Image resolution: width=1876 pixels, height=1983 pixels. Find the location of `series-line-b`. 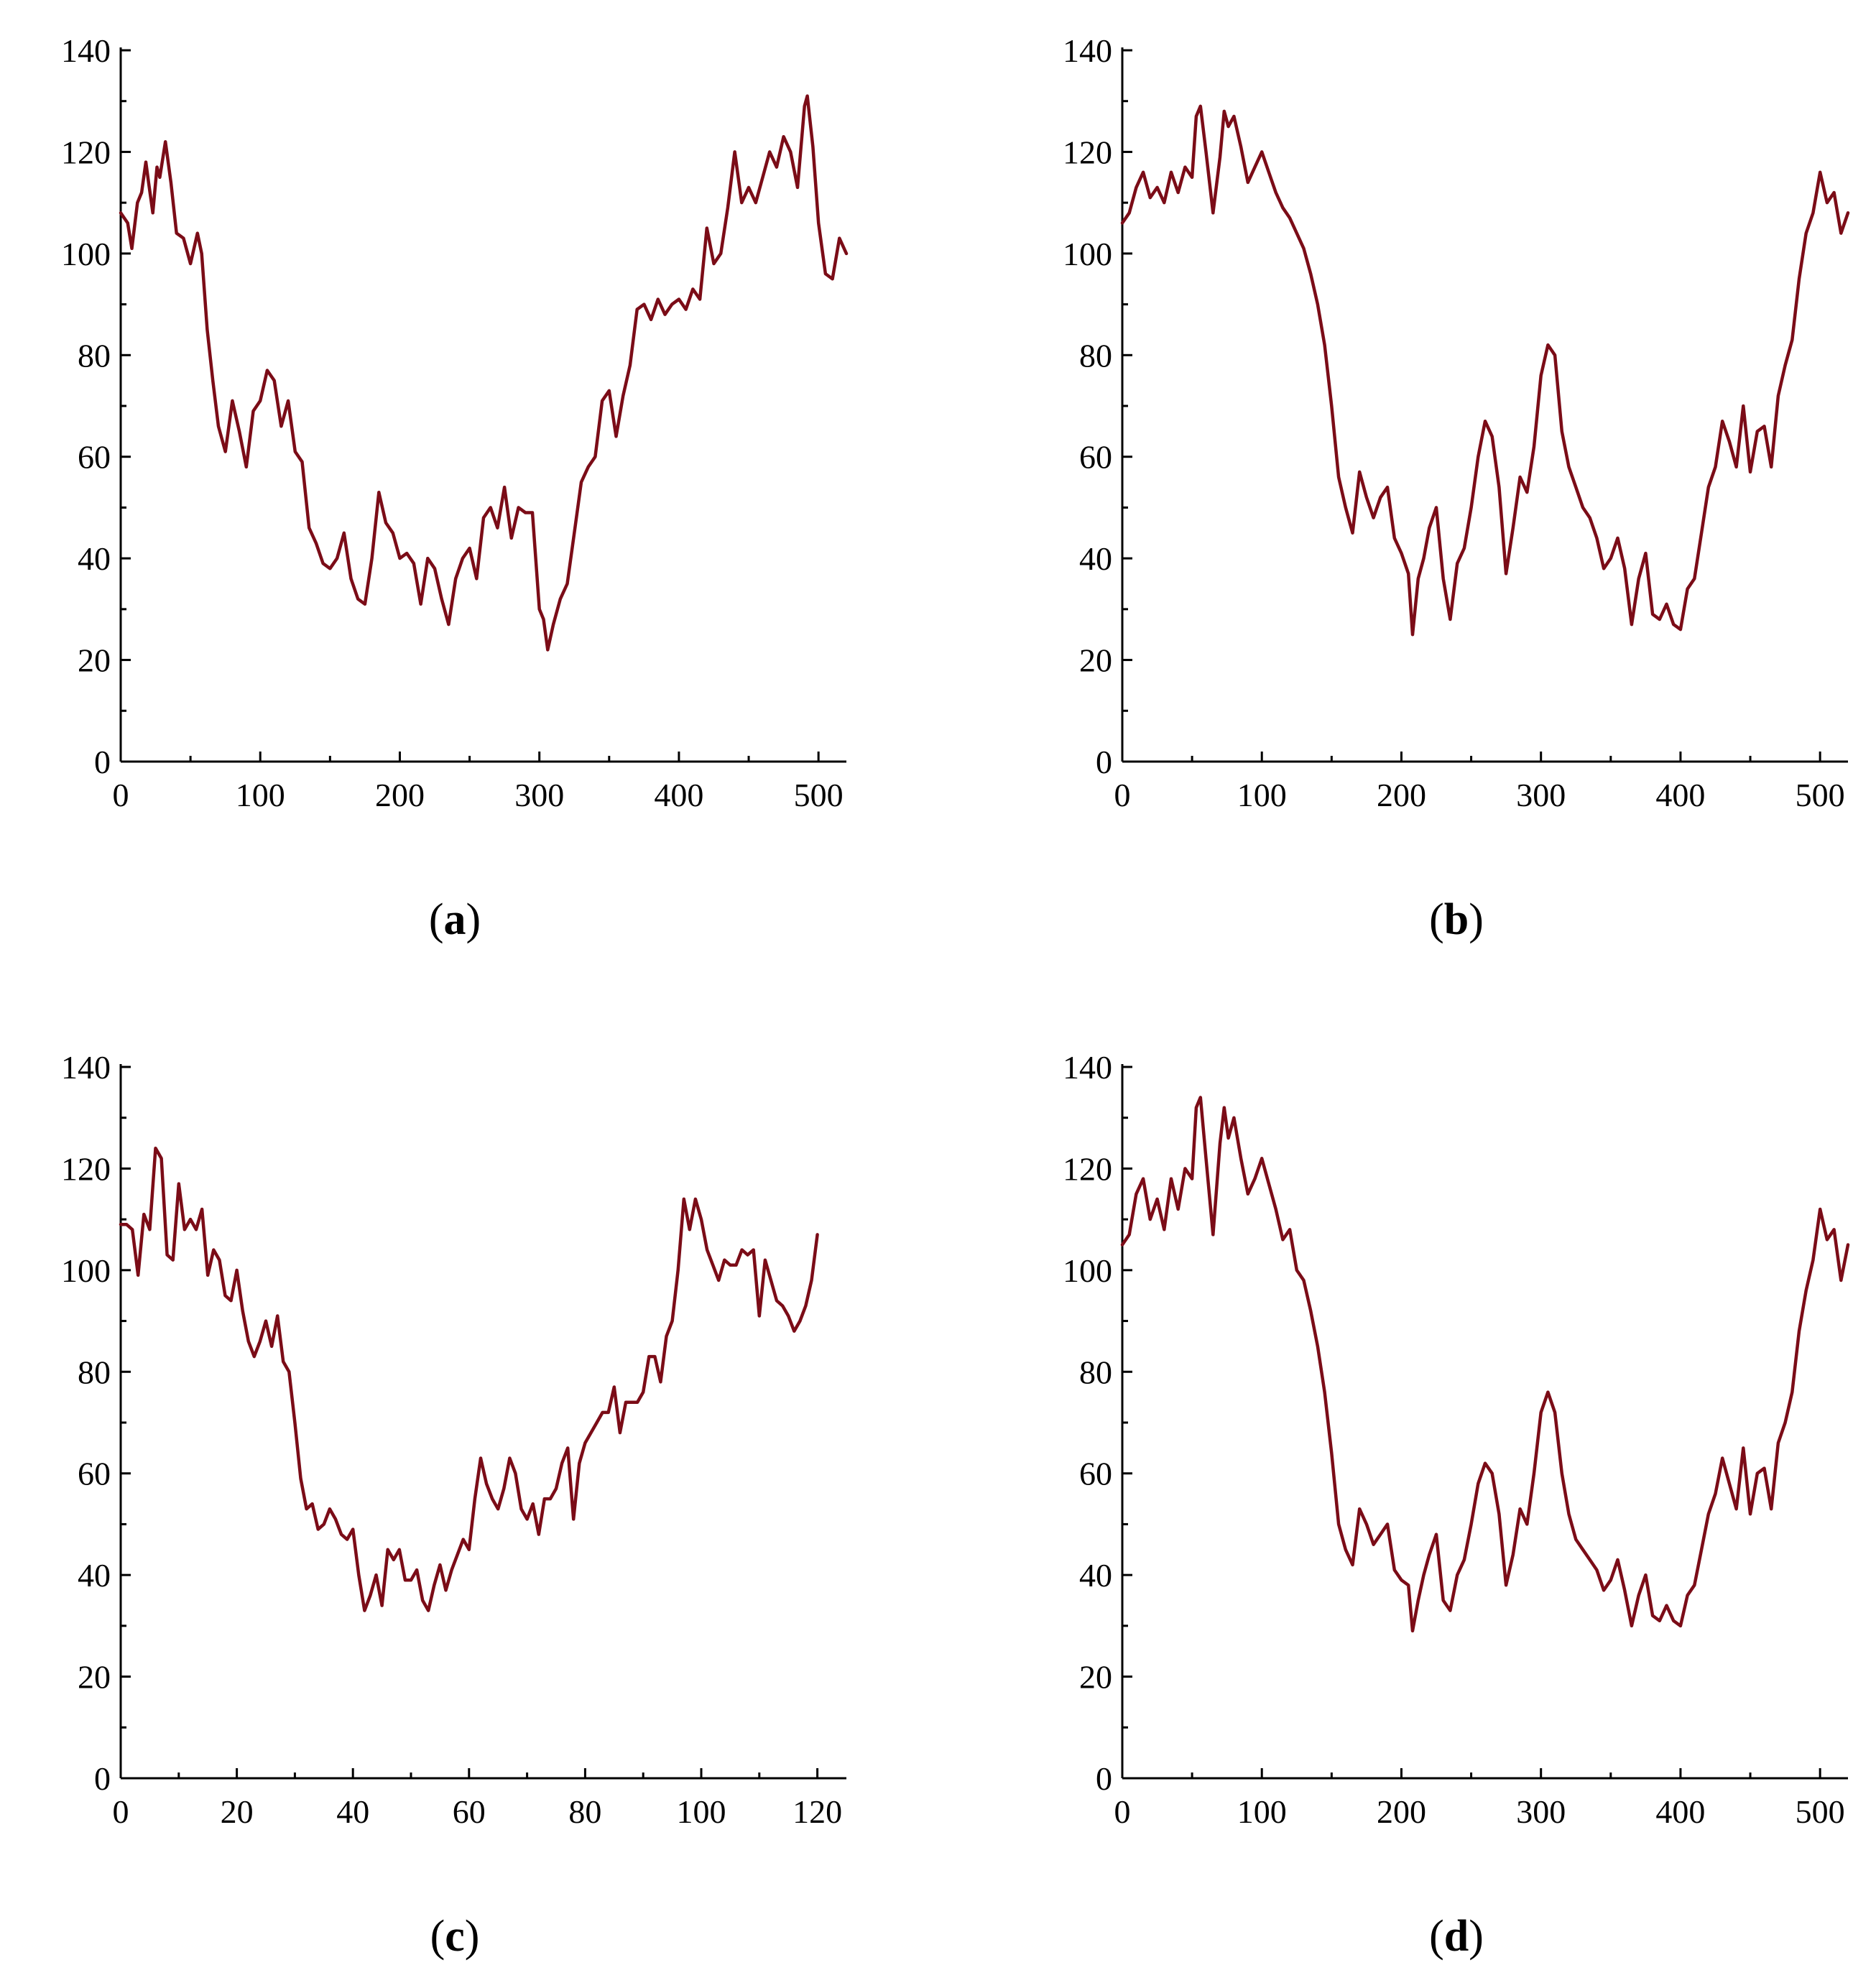

series-line-b is located at coordinates (1485, 371).